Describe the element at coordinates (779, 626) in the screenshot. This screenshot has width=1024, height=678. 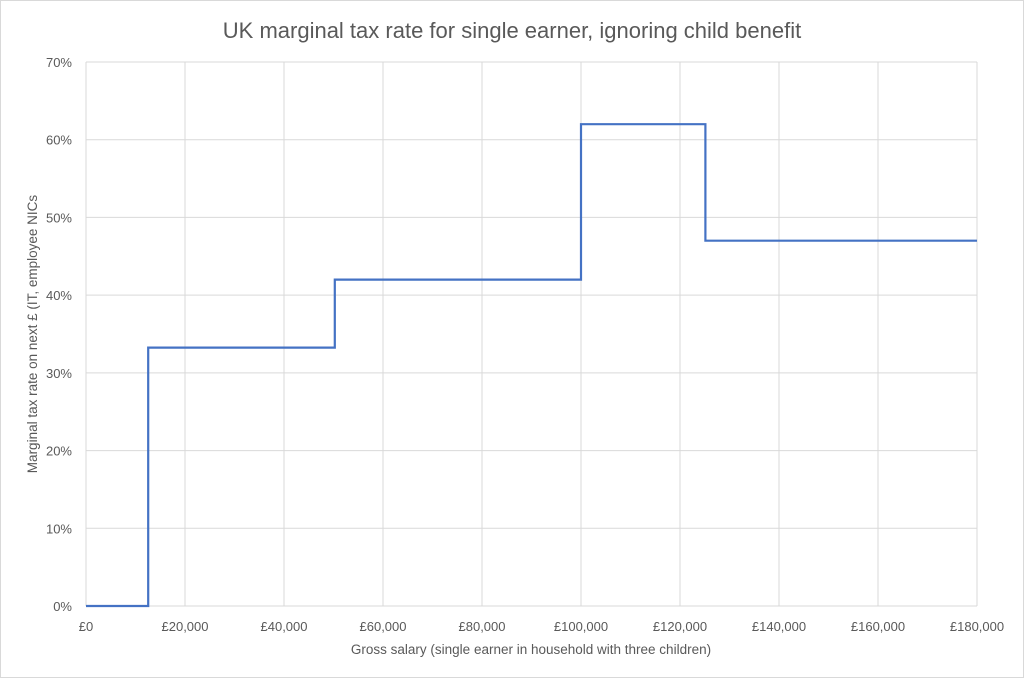
I see `x-tick-label: £140,000` at that location.